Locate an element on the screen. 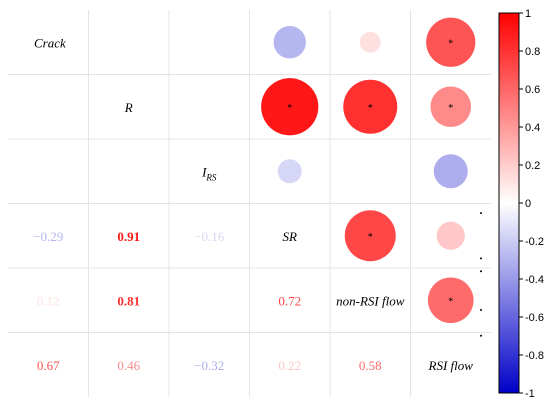 The height and width of the screenshot is (406, 550). colorbar-tick-label: 0.8 is located at coordinates (532, 52).